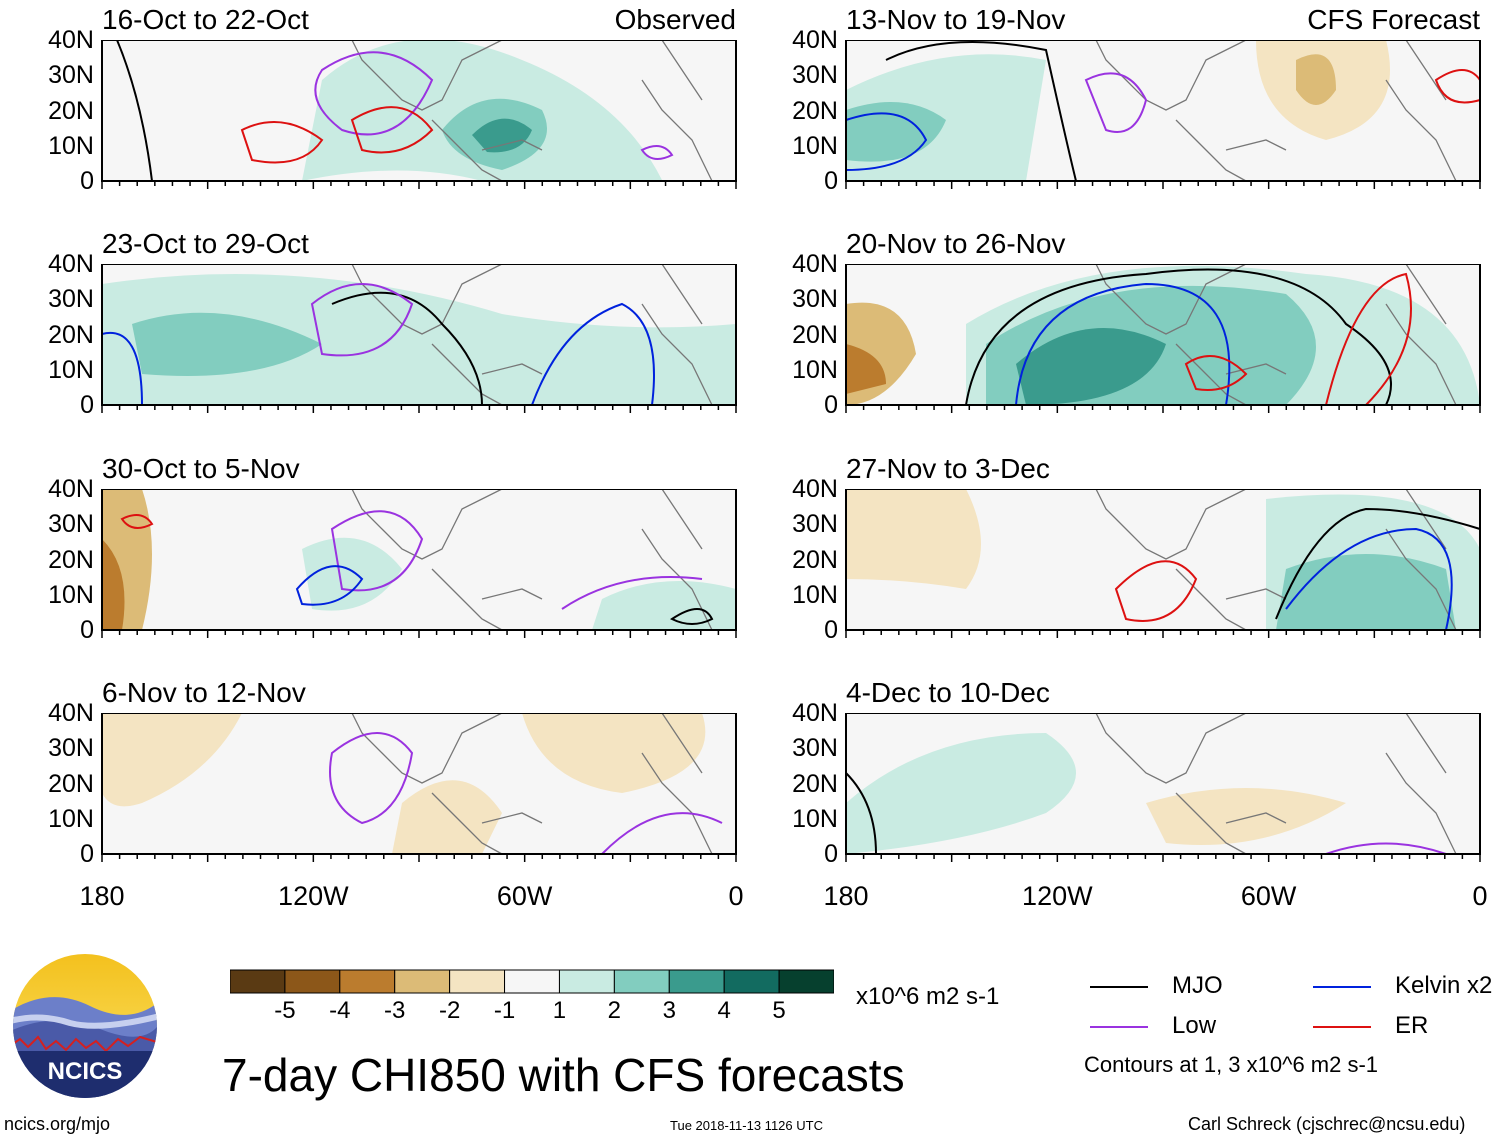  Describe the element at coordinates (956, 243) in the screenshot. I see `panel-title: 20-Nov to 26-Nov` at that location.